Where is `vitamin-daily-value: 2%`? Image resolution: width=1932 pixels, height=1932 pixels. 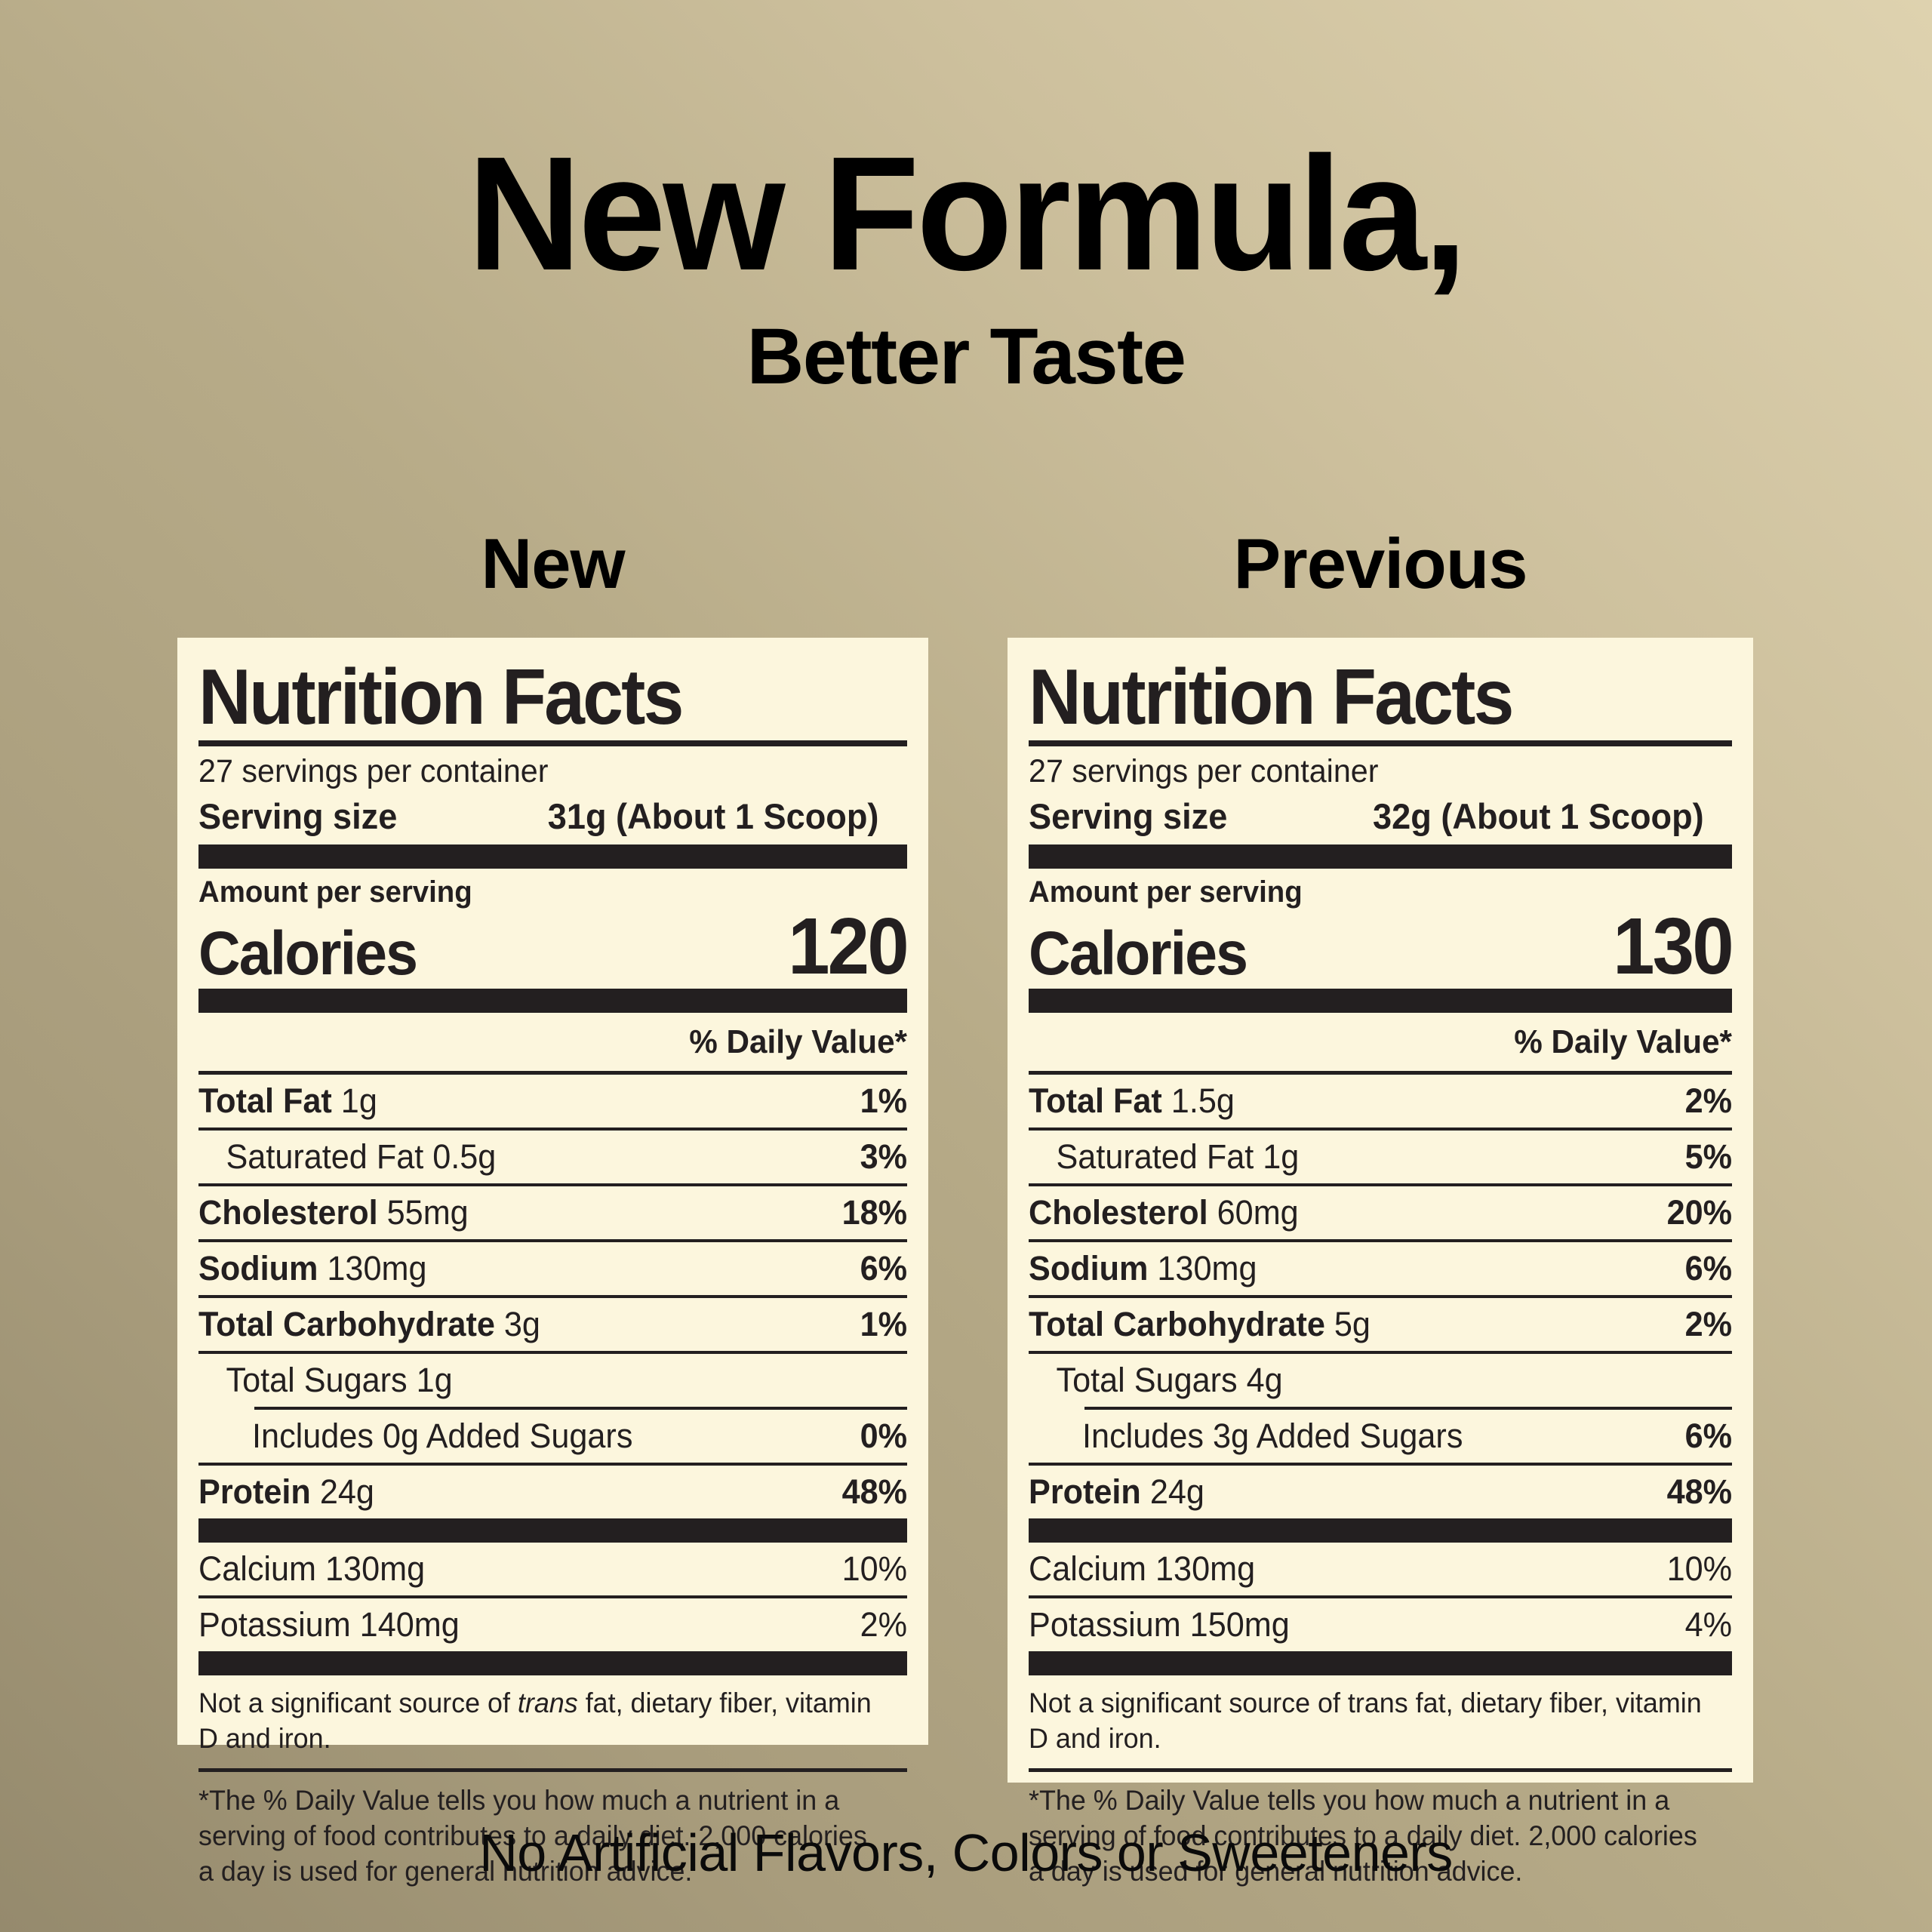
vitamin-daily-value: 2% is located at coordinates (883, 1624).